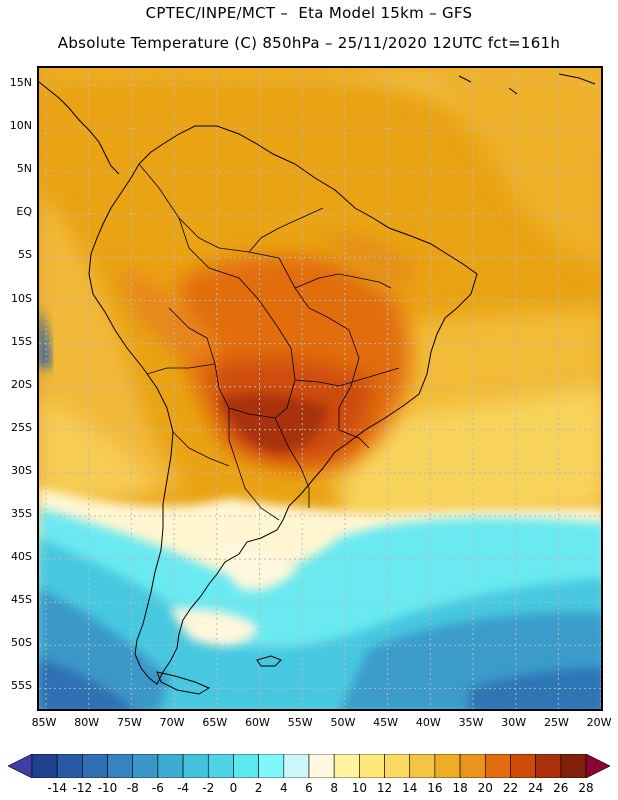  I want to click on lon-label-25w: 25W, so click(556, 722).